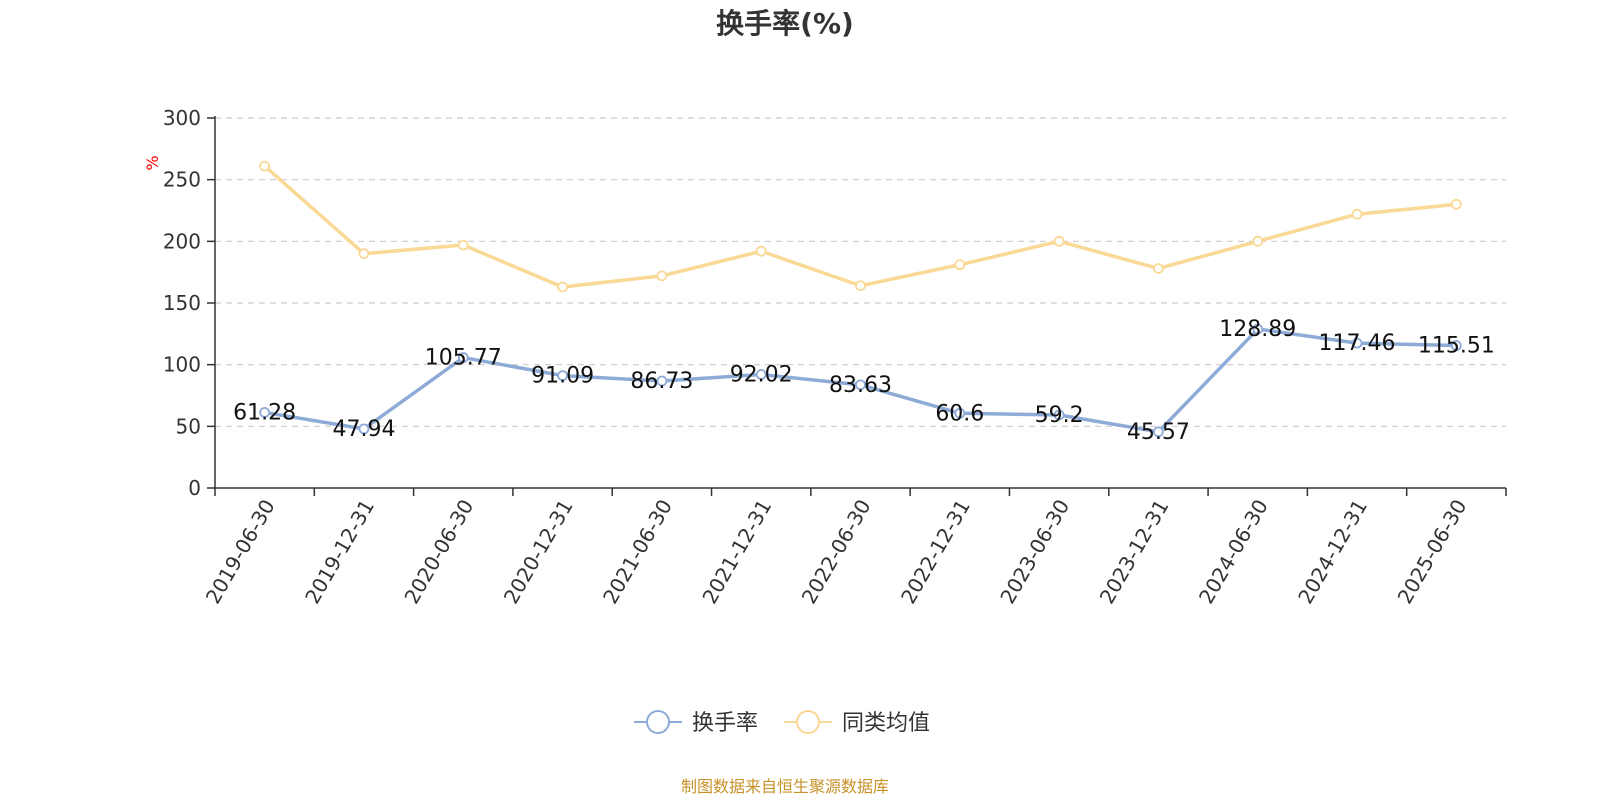  Describe the element at coordinates (182, 241) in the screenshot. I see `y-tick-label: 200` at that location.